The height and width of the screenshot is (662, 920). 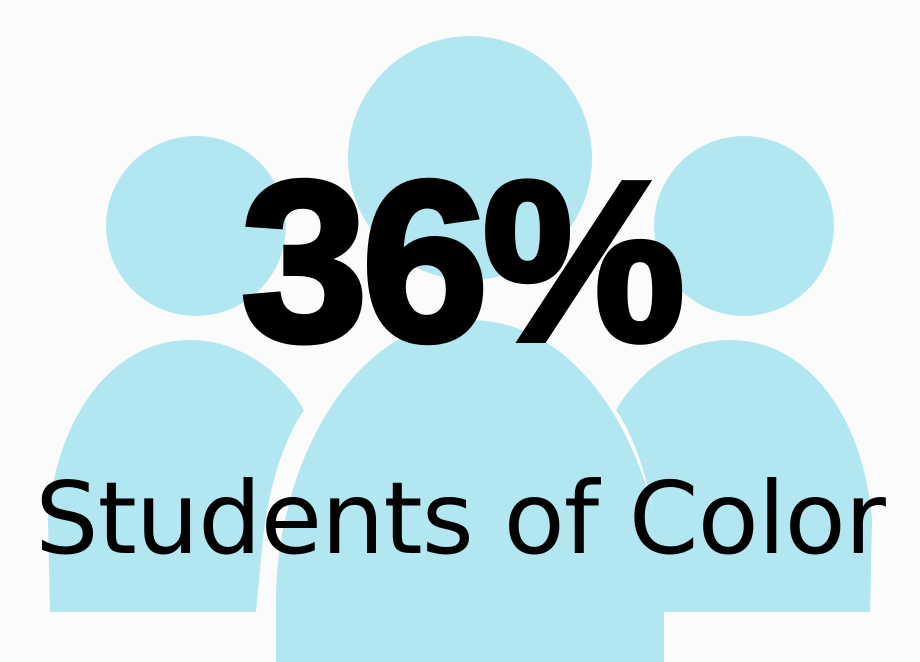 What do you see at coordinates (176, 476) in the screenshot?
I see `left-person-body` at bounding box center [176, 476].